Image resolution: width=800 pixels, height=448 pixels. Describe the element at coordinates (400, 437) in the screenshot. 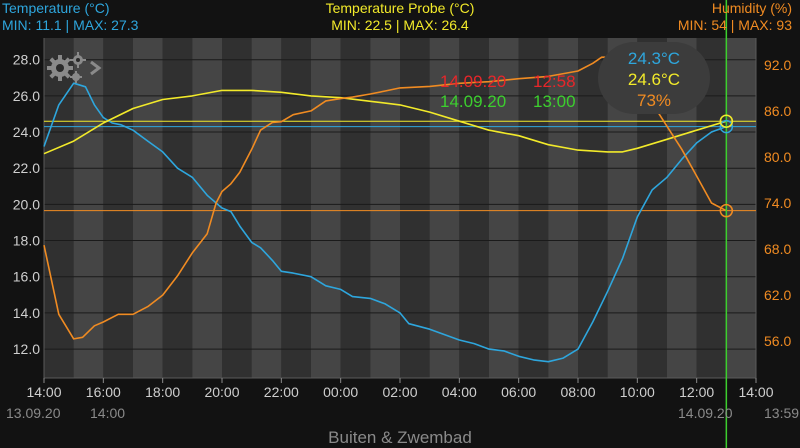

I see `chart-footer-title: Buiten & Zwembad` at that location.